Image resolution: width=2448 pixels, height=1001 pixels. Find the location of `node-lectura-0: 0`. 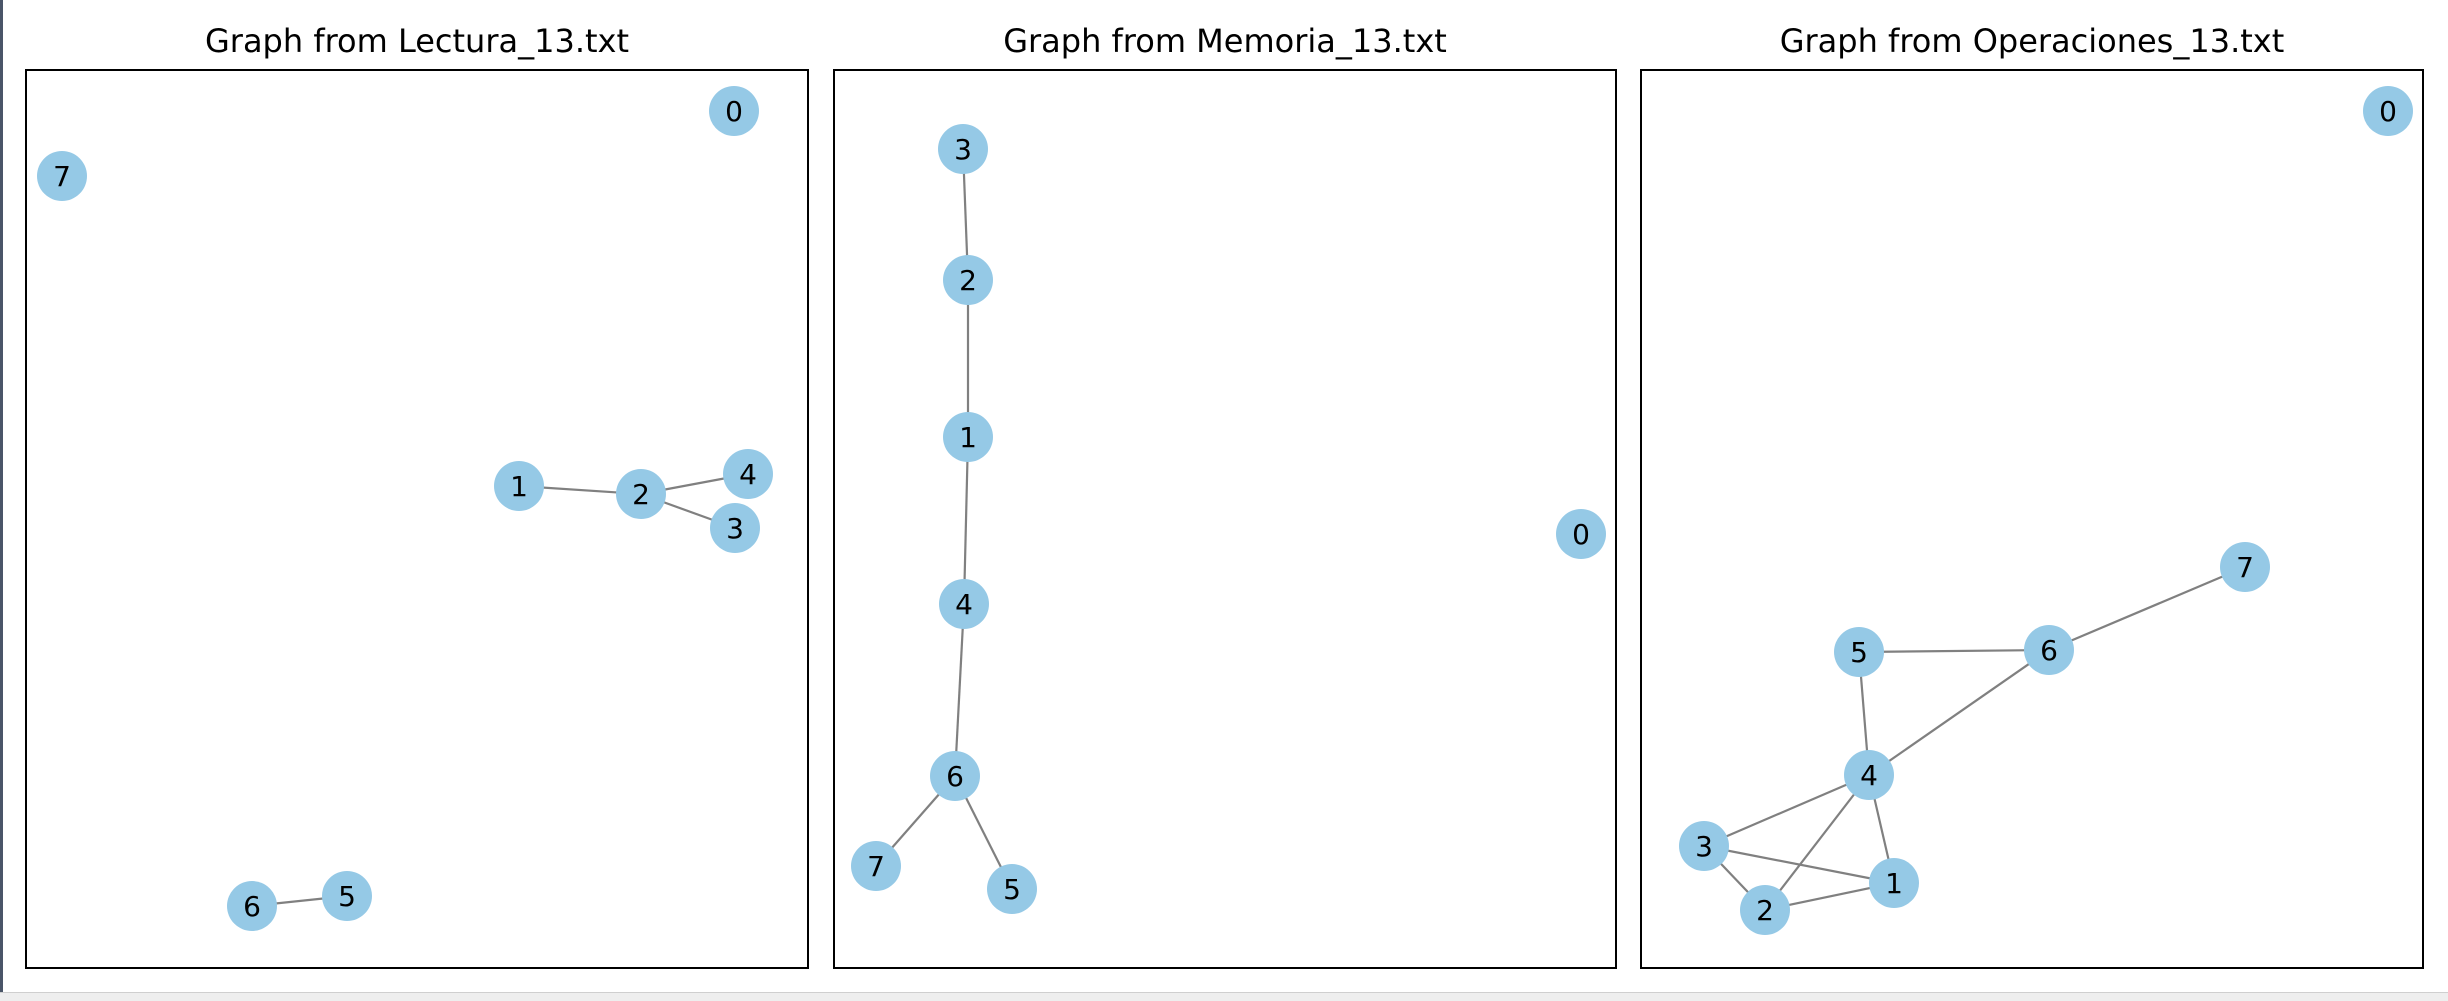

node-lectura-0: 0 is located at coordinates (734, 111).